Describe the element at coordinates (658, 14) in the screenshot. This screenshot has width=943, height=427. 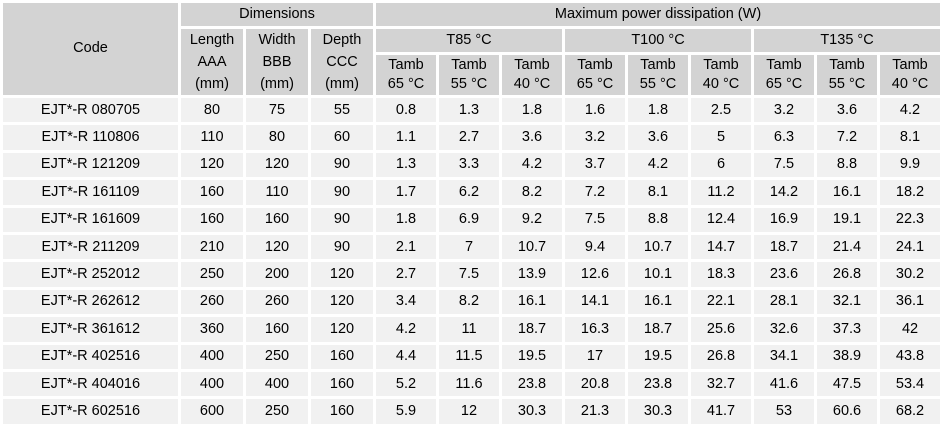
I see `power-dissipation-group-header: Maximum power dissipation (W)` at that location.